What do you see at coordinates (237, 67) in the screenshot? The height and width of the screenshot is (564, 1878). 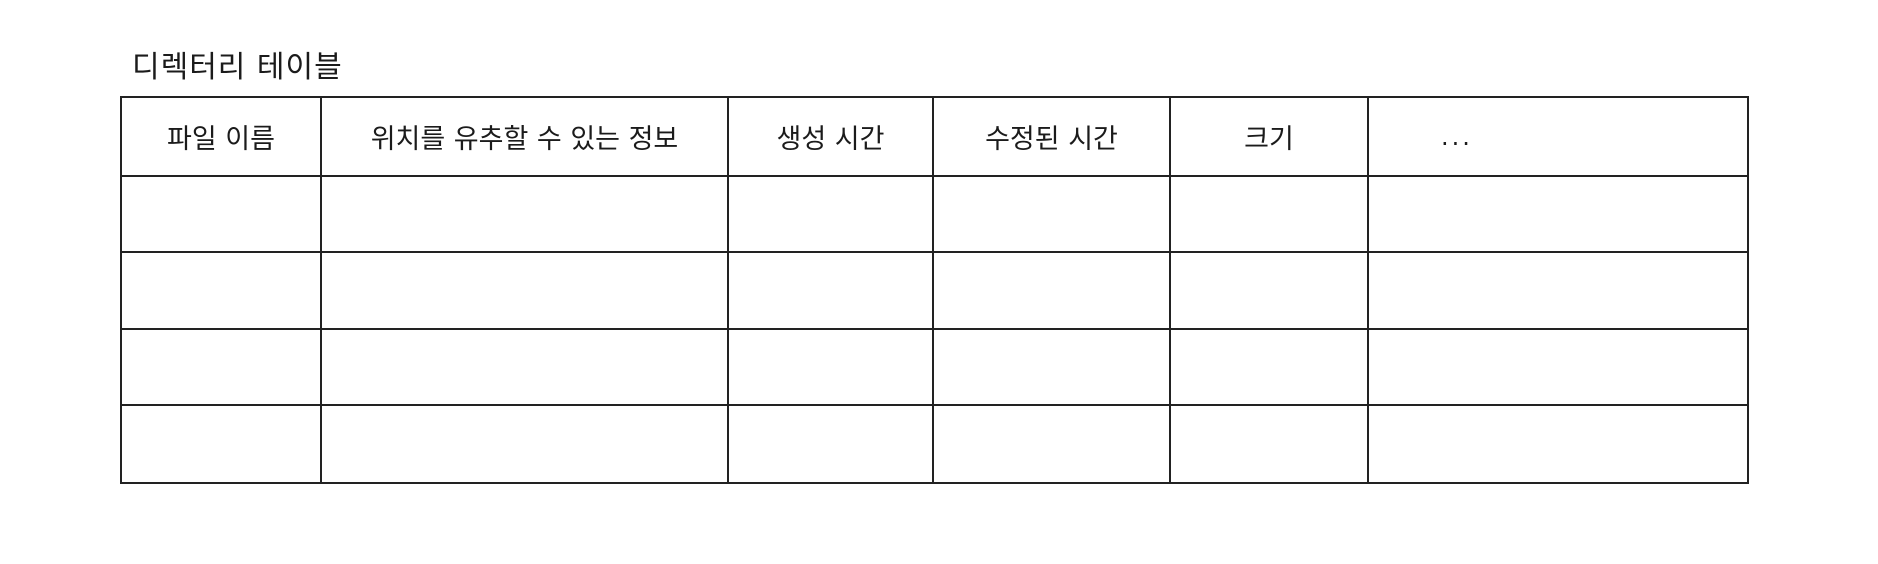 I see `diagram-title: 디렉터리 테이블` at bounding box center [237, 67].